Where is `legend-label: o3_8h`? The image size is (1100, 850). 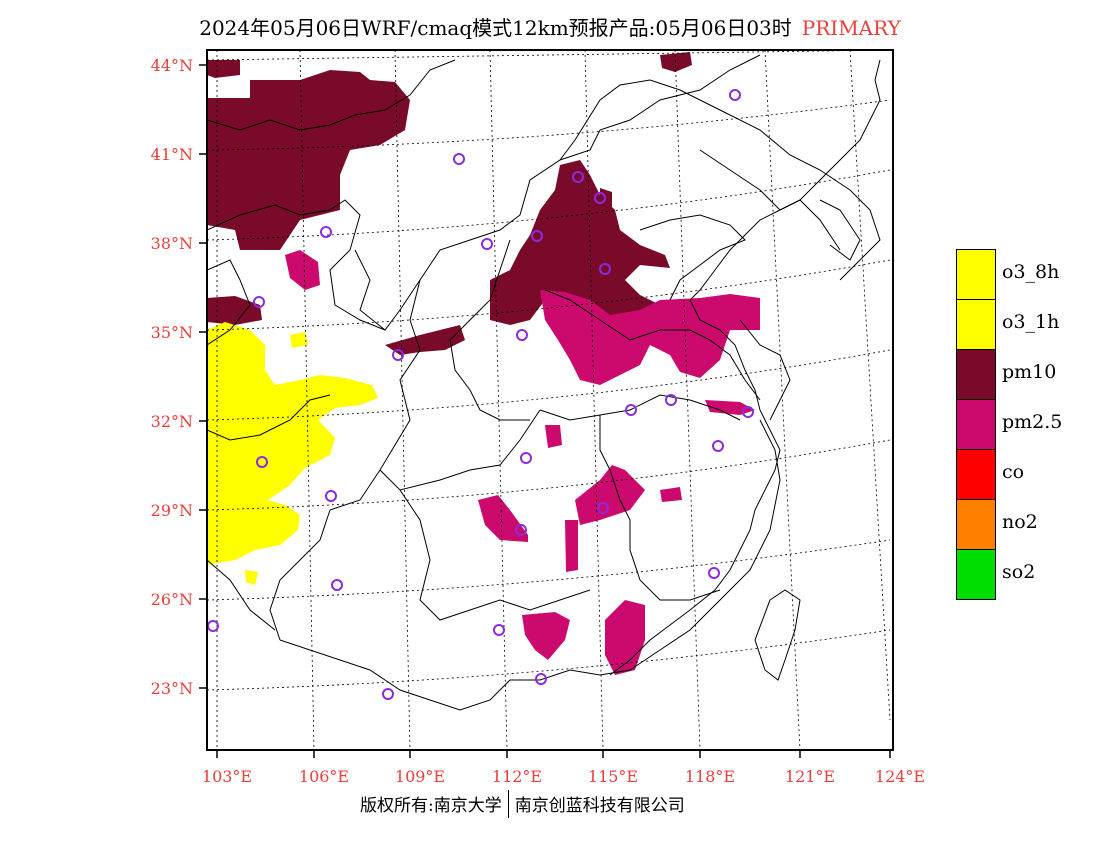 legend-label: o3_8h is located at coordinates (1031, 272).